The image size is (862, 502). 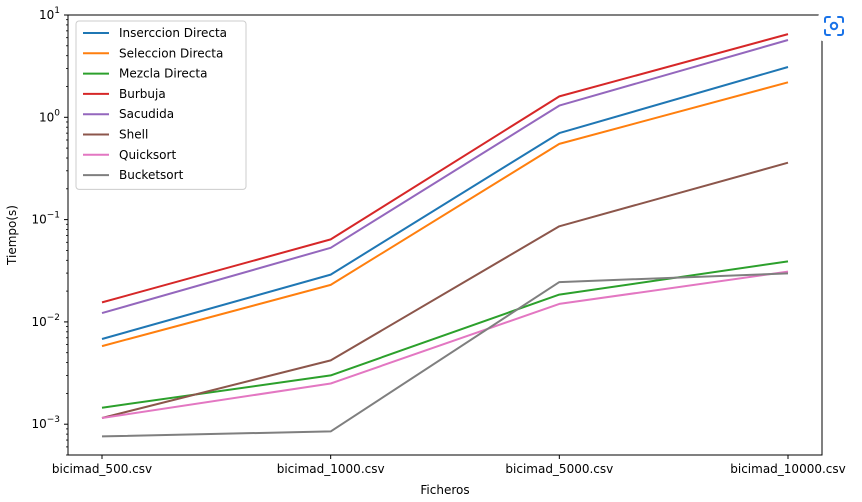 What do you see at coordinates (146, 114) in the screenshot?
I see `legend-entry-label: Sacudida` at bounding box center [146, 114].